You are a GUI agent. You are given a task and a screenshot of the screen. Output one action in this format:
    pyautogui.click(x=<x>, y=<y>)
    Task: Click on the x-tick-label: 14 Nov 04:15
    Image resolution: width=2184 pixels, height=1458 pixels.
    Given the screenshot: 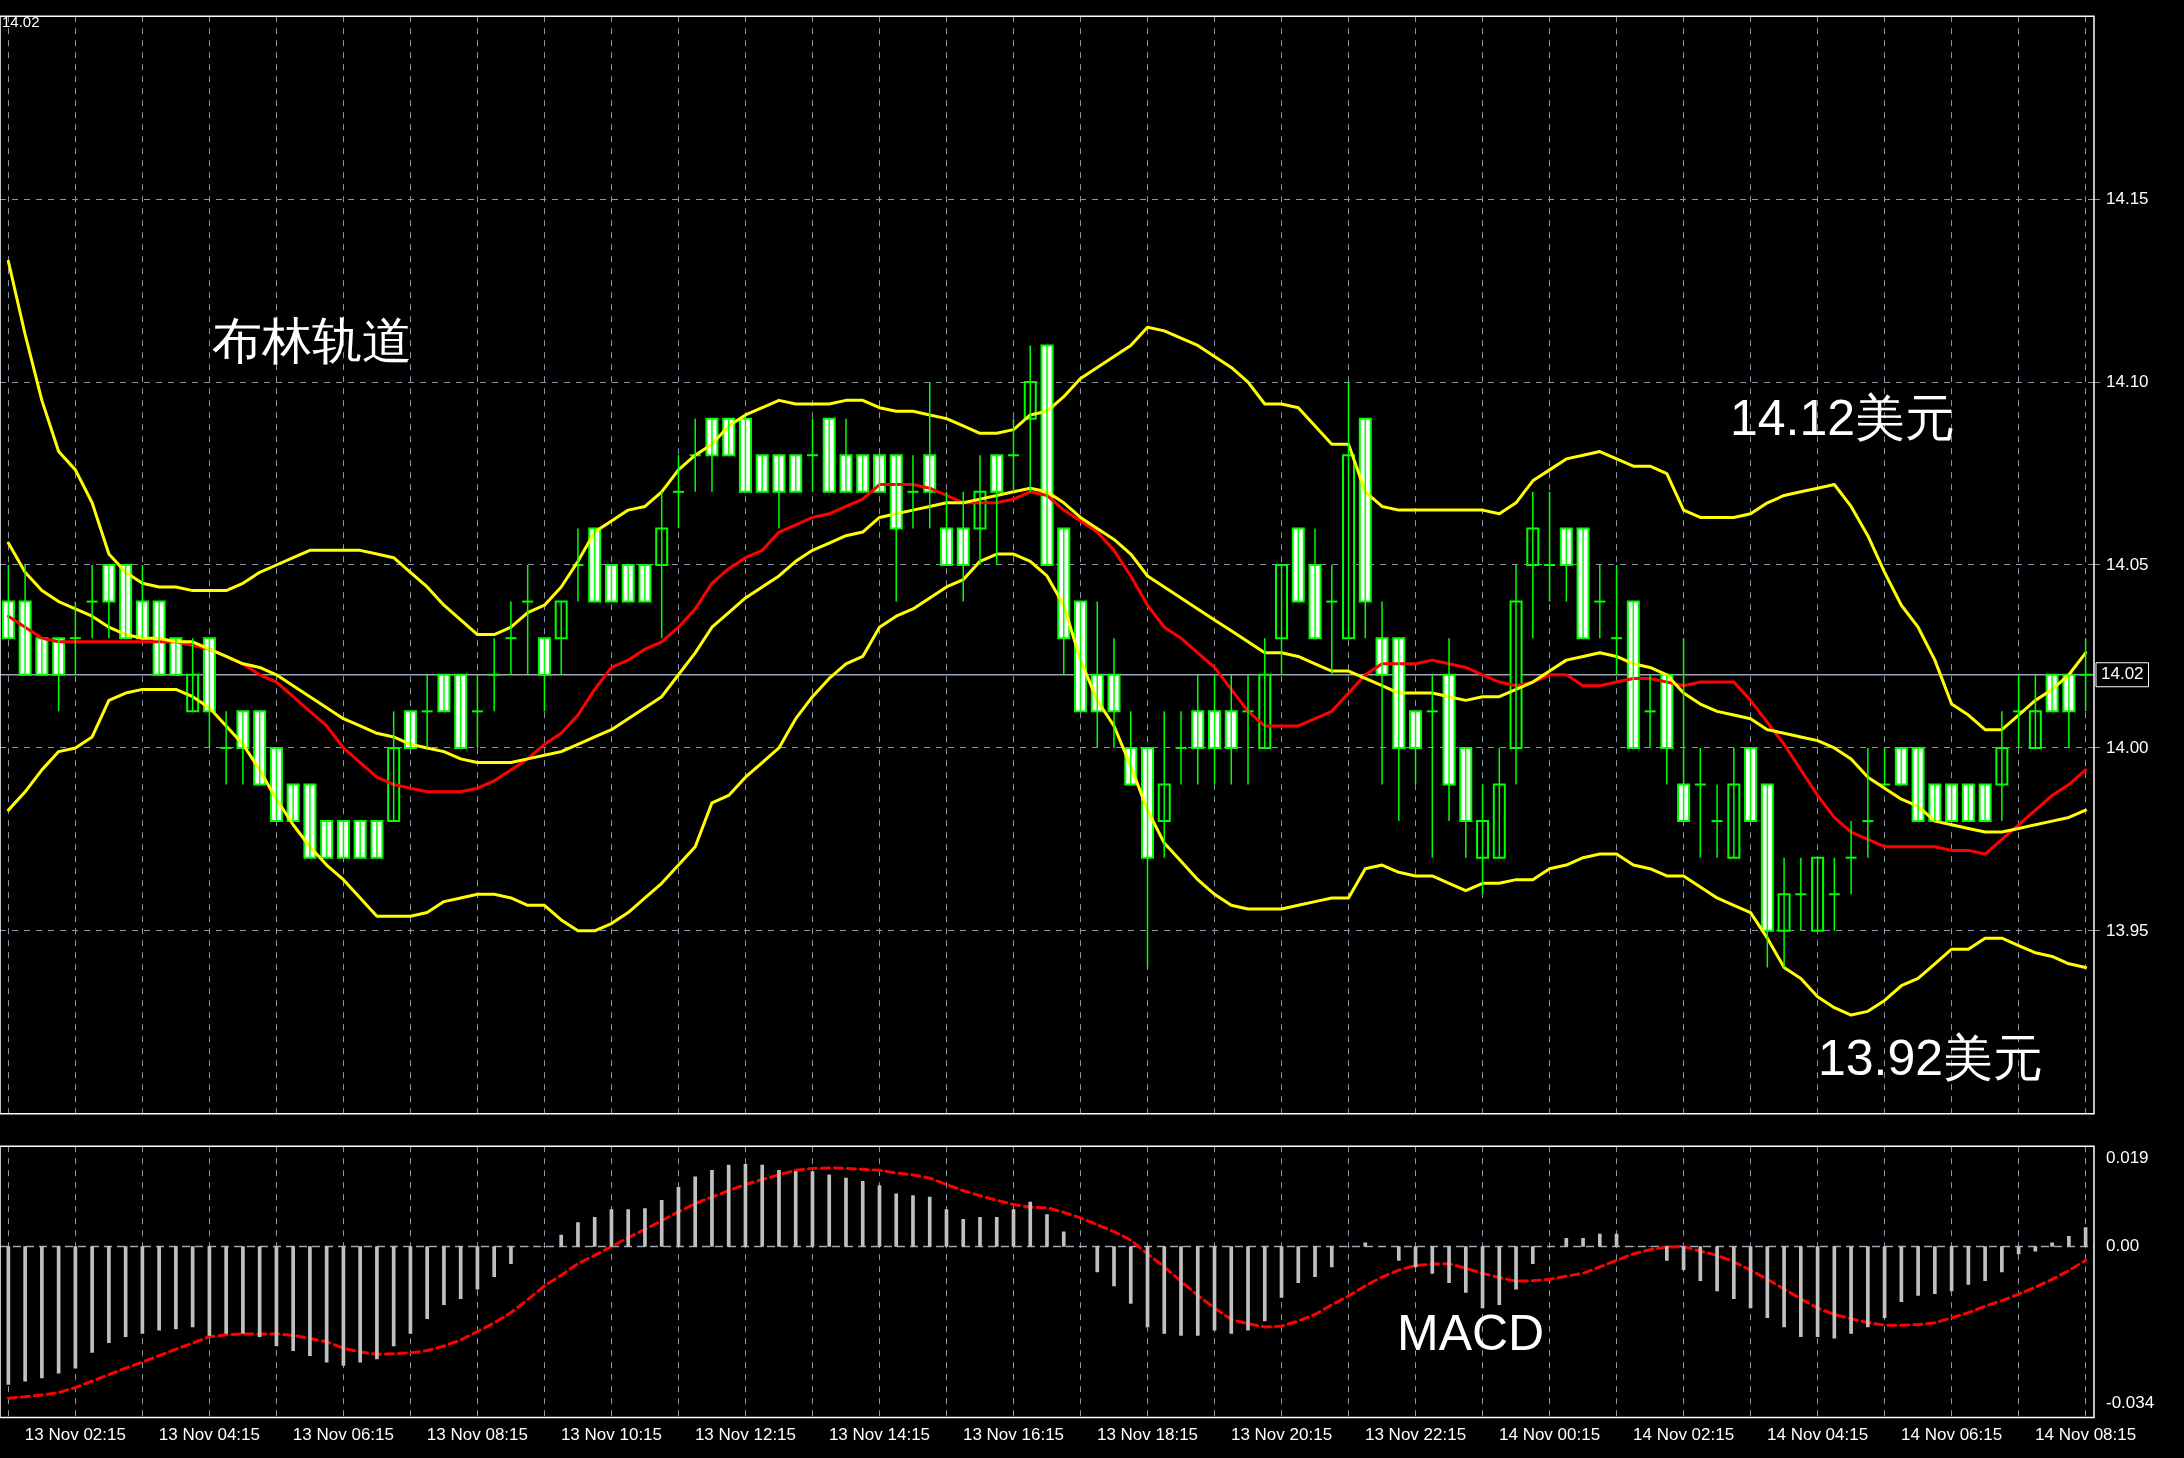 What is the action you would take?
    pyautogui.click(x=1818, y=1435)
    